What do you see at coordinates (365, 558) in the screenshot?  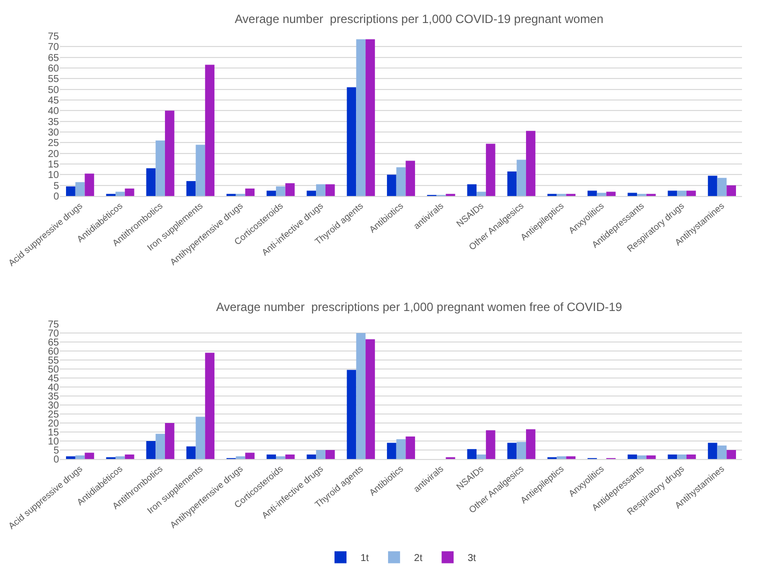 I see `legend-label: 1t` at bounding box center [365, 558].